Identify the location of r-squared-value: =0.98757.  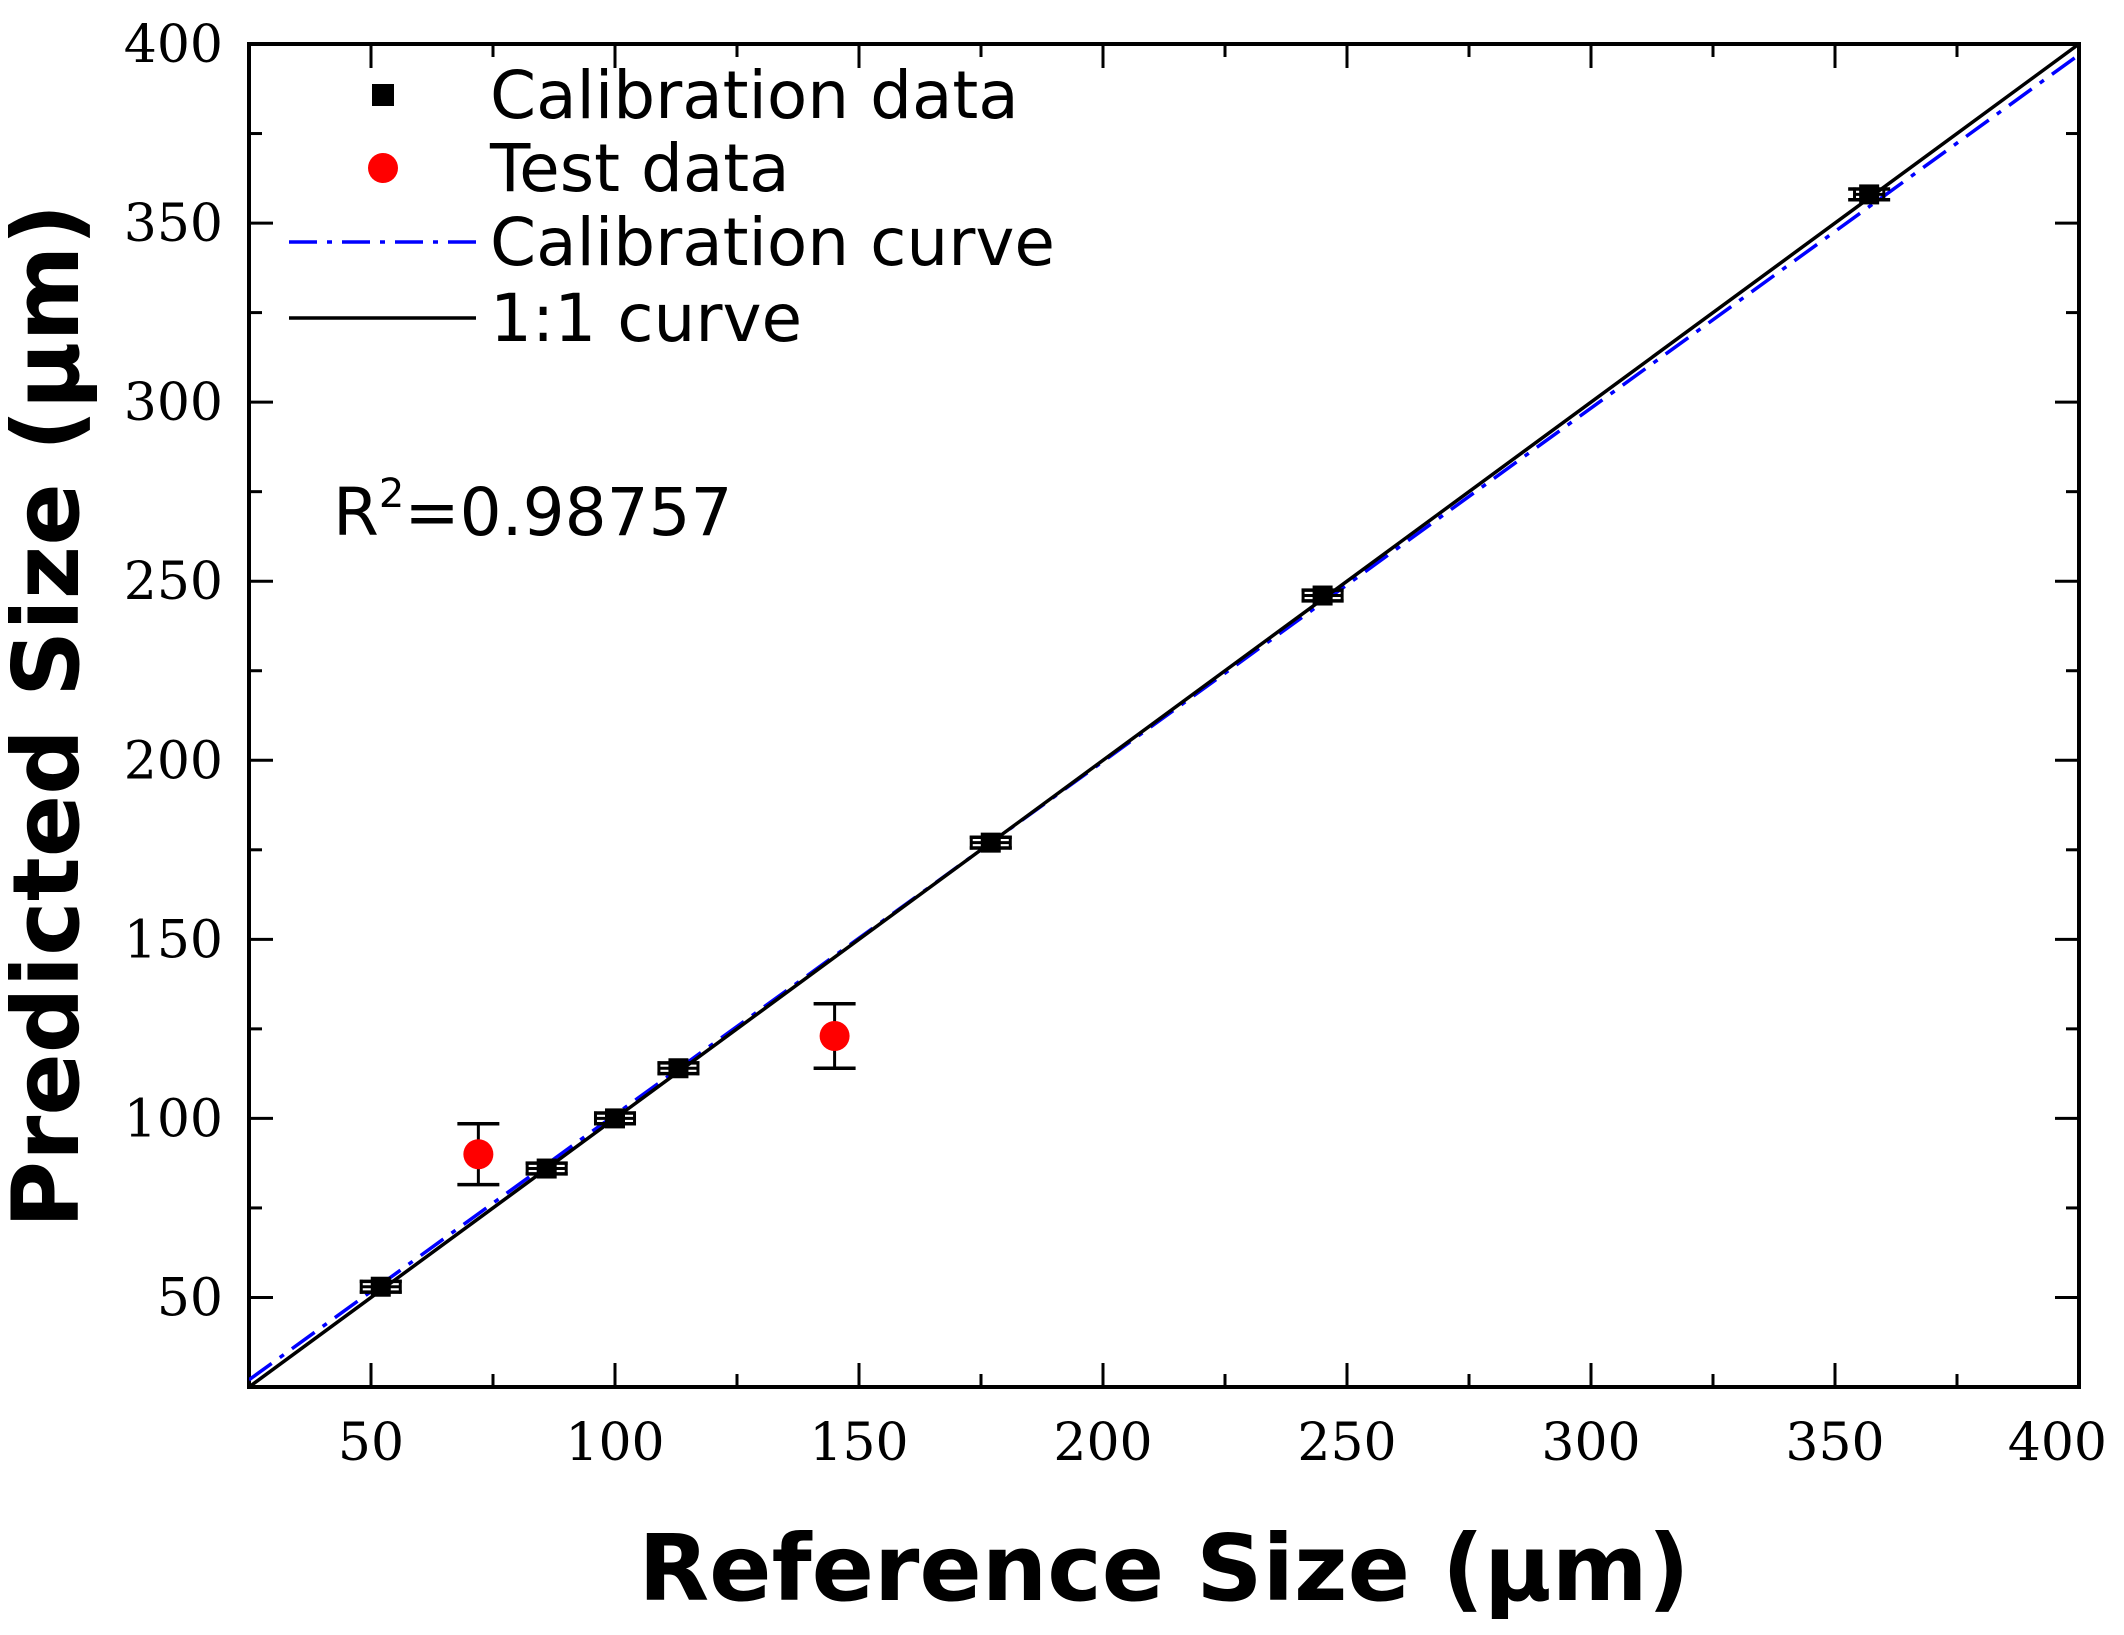
(568, 512).